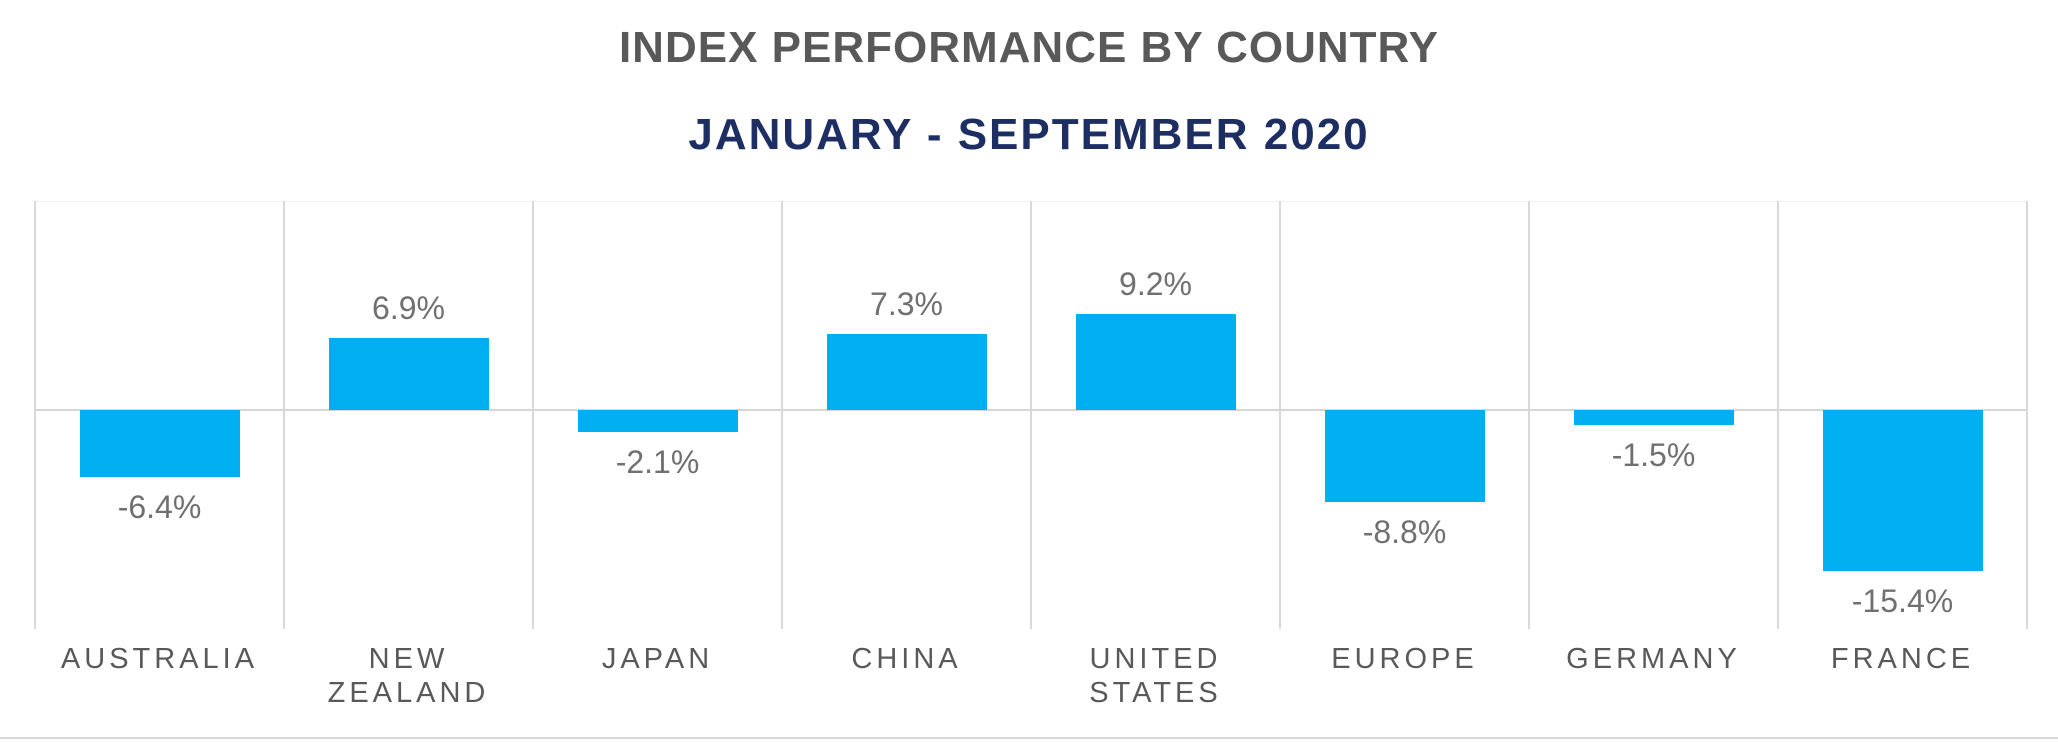 The width and height of the screenshot is (2058, 742). I want to click on bar-japan, so click(657, 420).